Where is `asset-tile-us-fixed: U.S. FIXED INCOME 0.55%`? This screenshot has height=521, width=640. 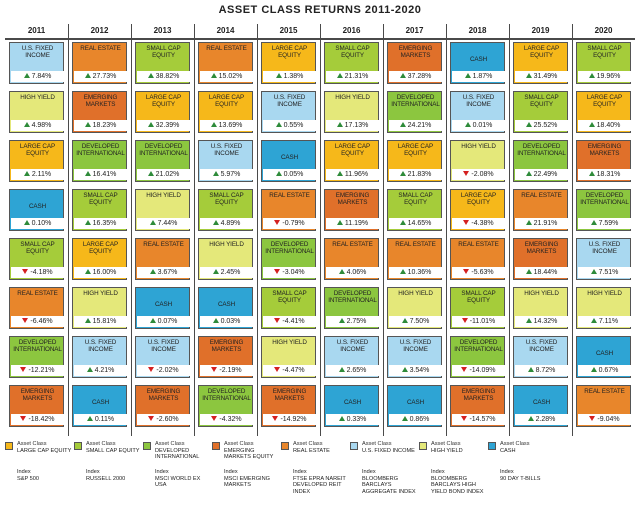 asset-tile-us-fixed: U.S. FIXED INCOME 0.55% is located at coordinates (288, 112).